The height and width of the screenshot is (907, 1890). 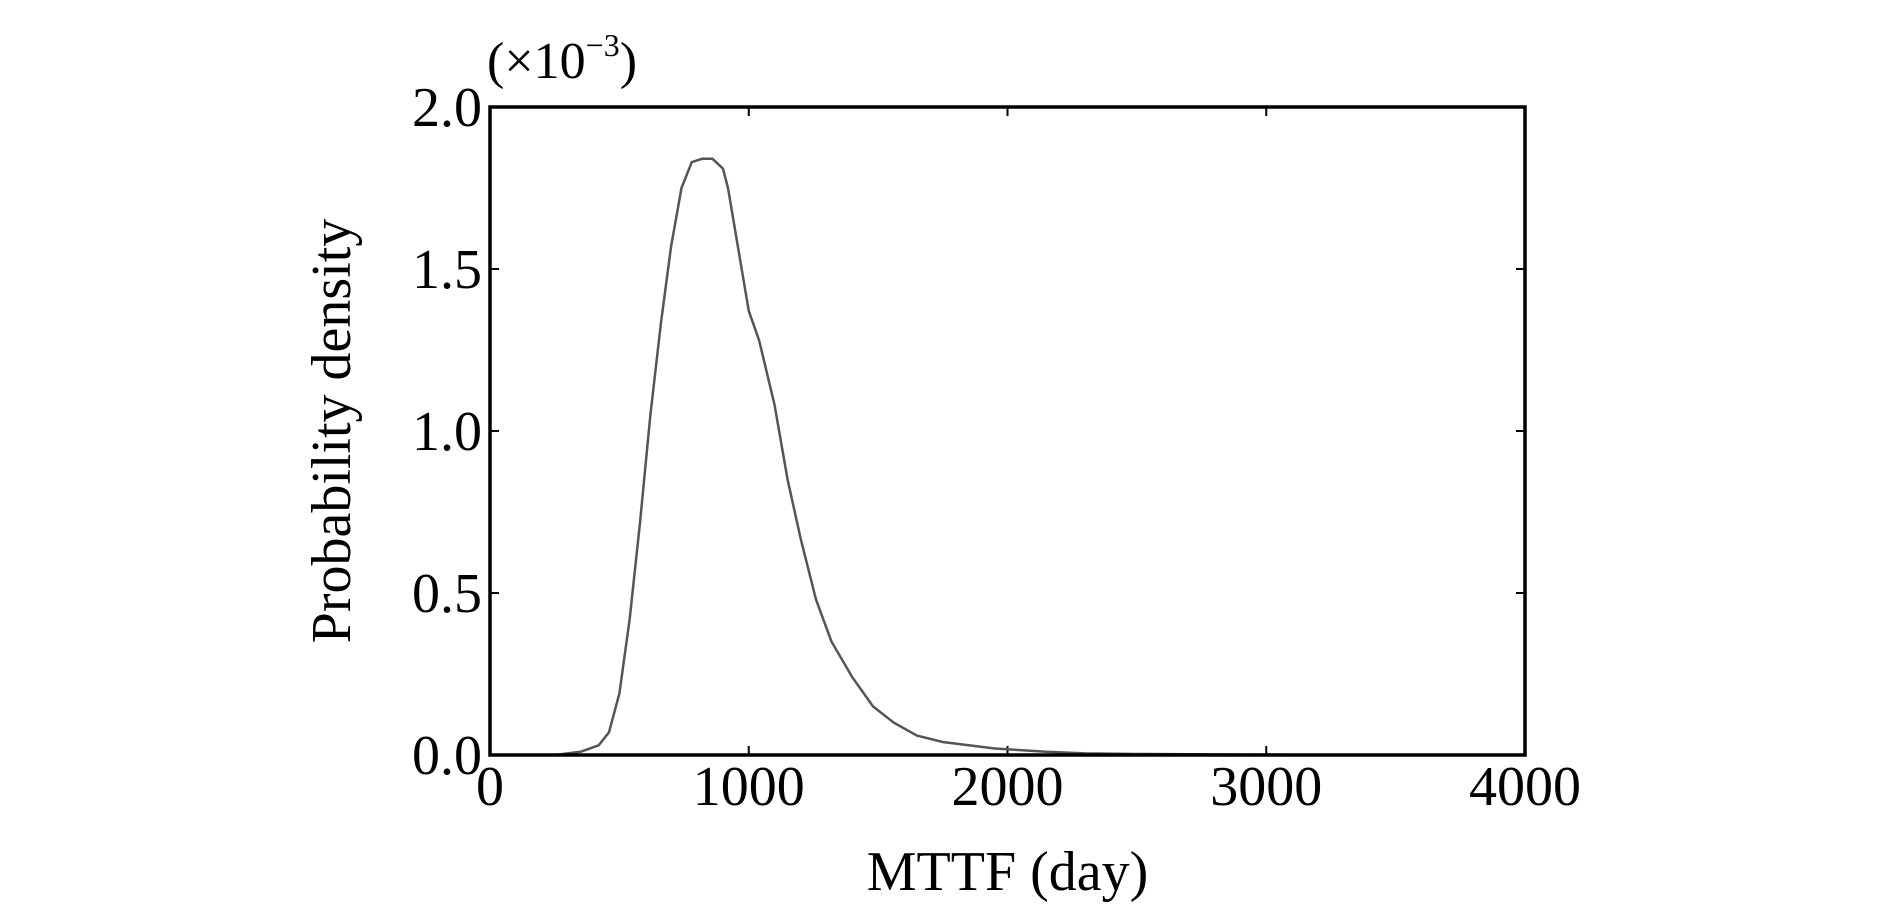 I want to click on y-axis-label: Probability density, so click(x=332, y=431).